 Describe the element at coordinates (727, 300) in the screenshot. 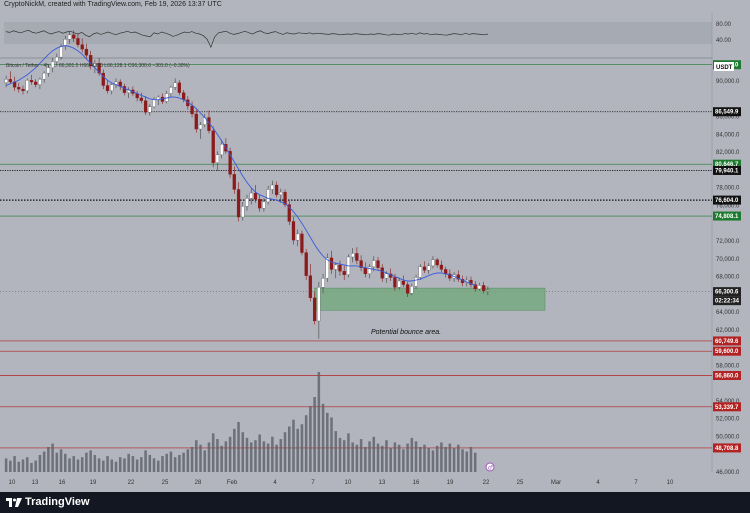

I see `countdown-tag: 02:22:34` at that location.